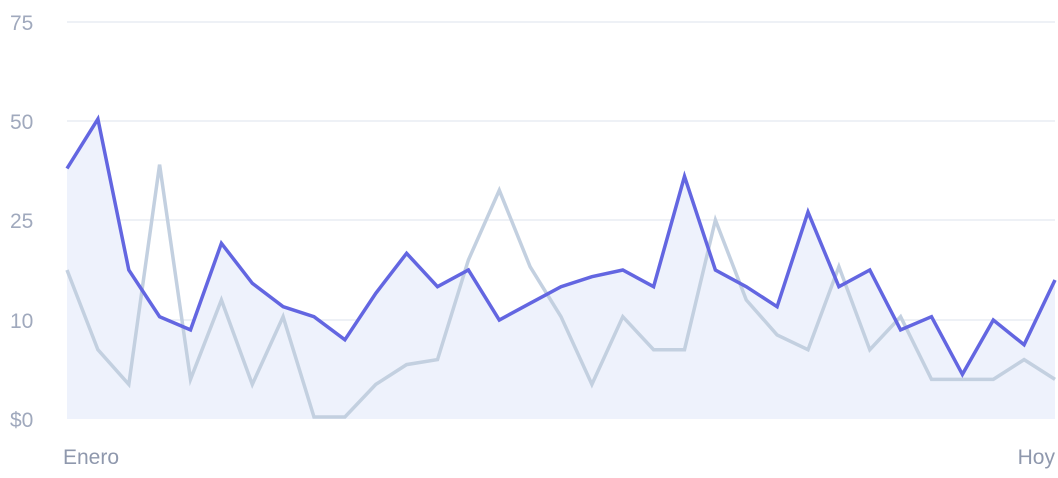 This screenshot has width=1058, height=478. Describe the element at coordinates (21, 420) in the screenshot. I see `y-tick-label: $0` at that location.